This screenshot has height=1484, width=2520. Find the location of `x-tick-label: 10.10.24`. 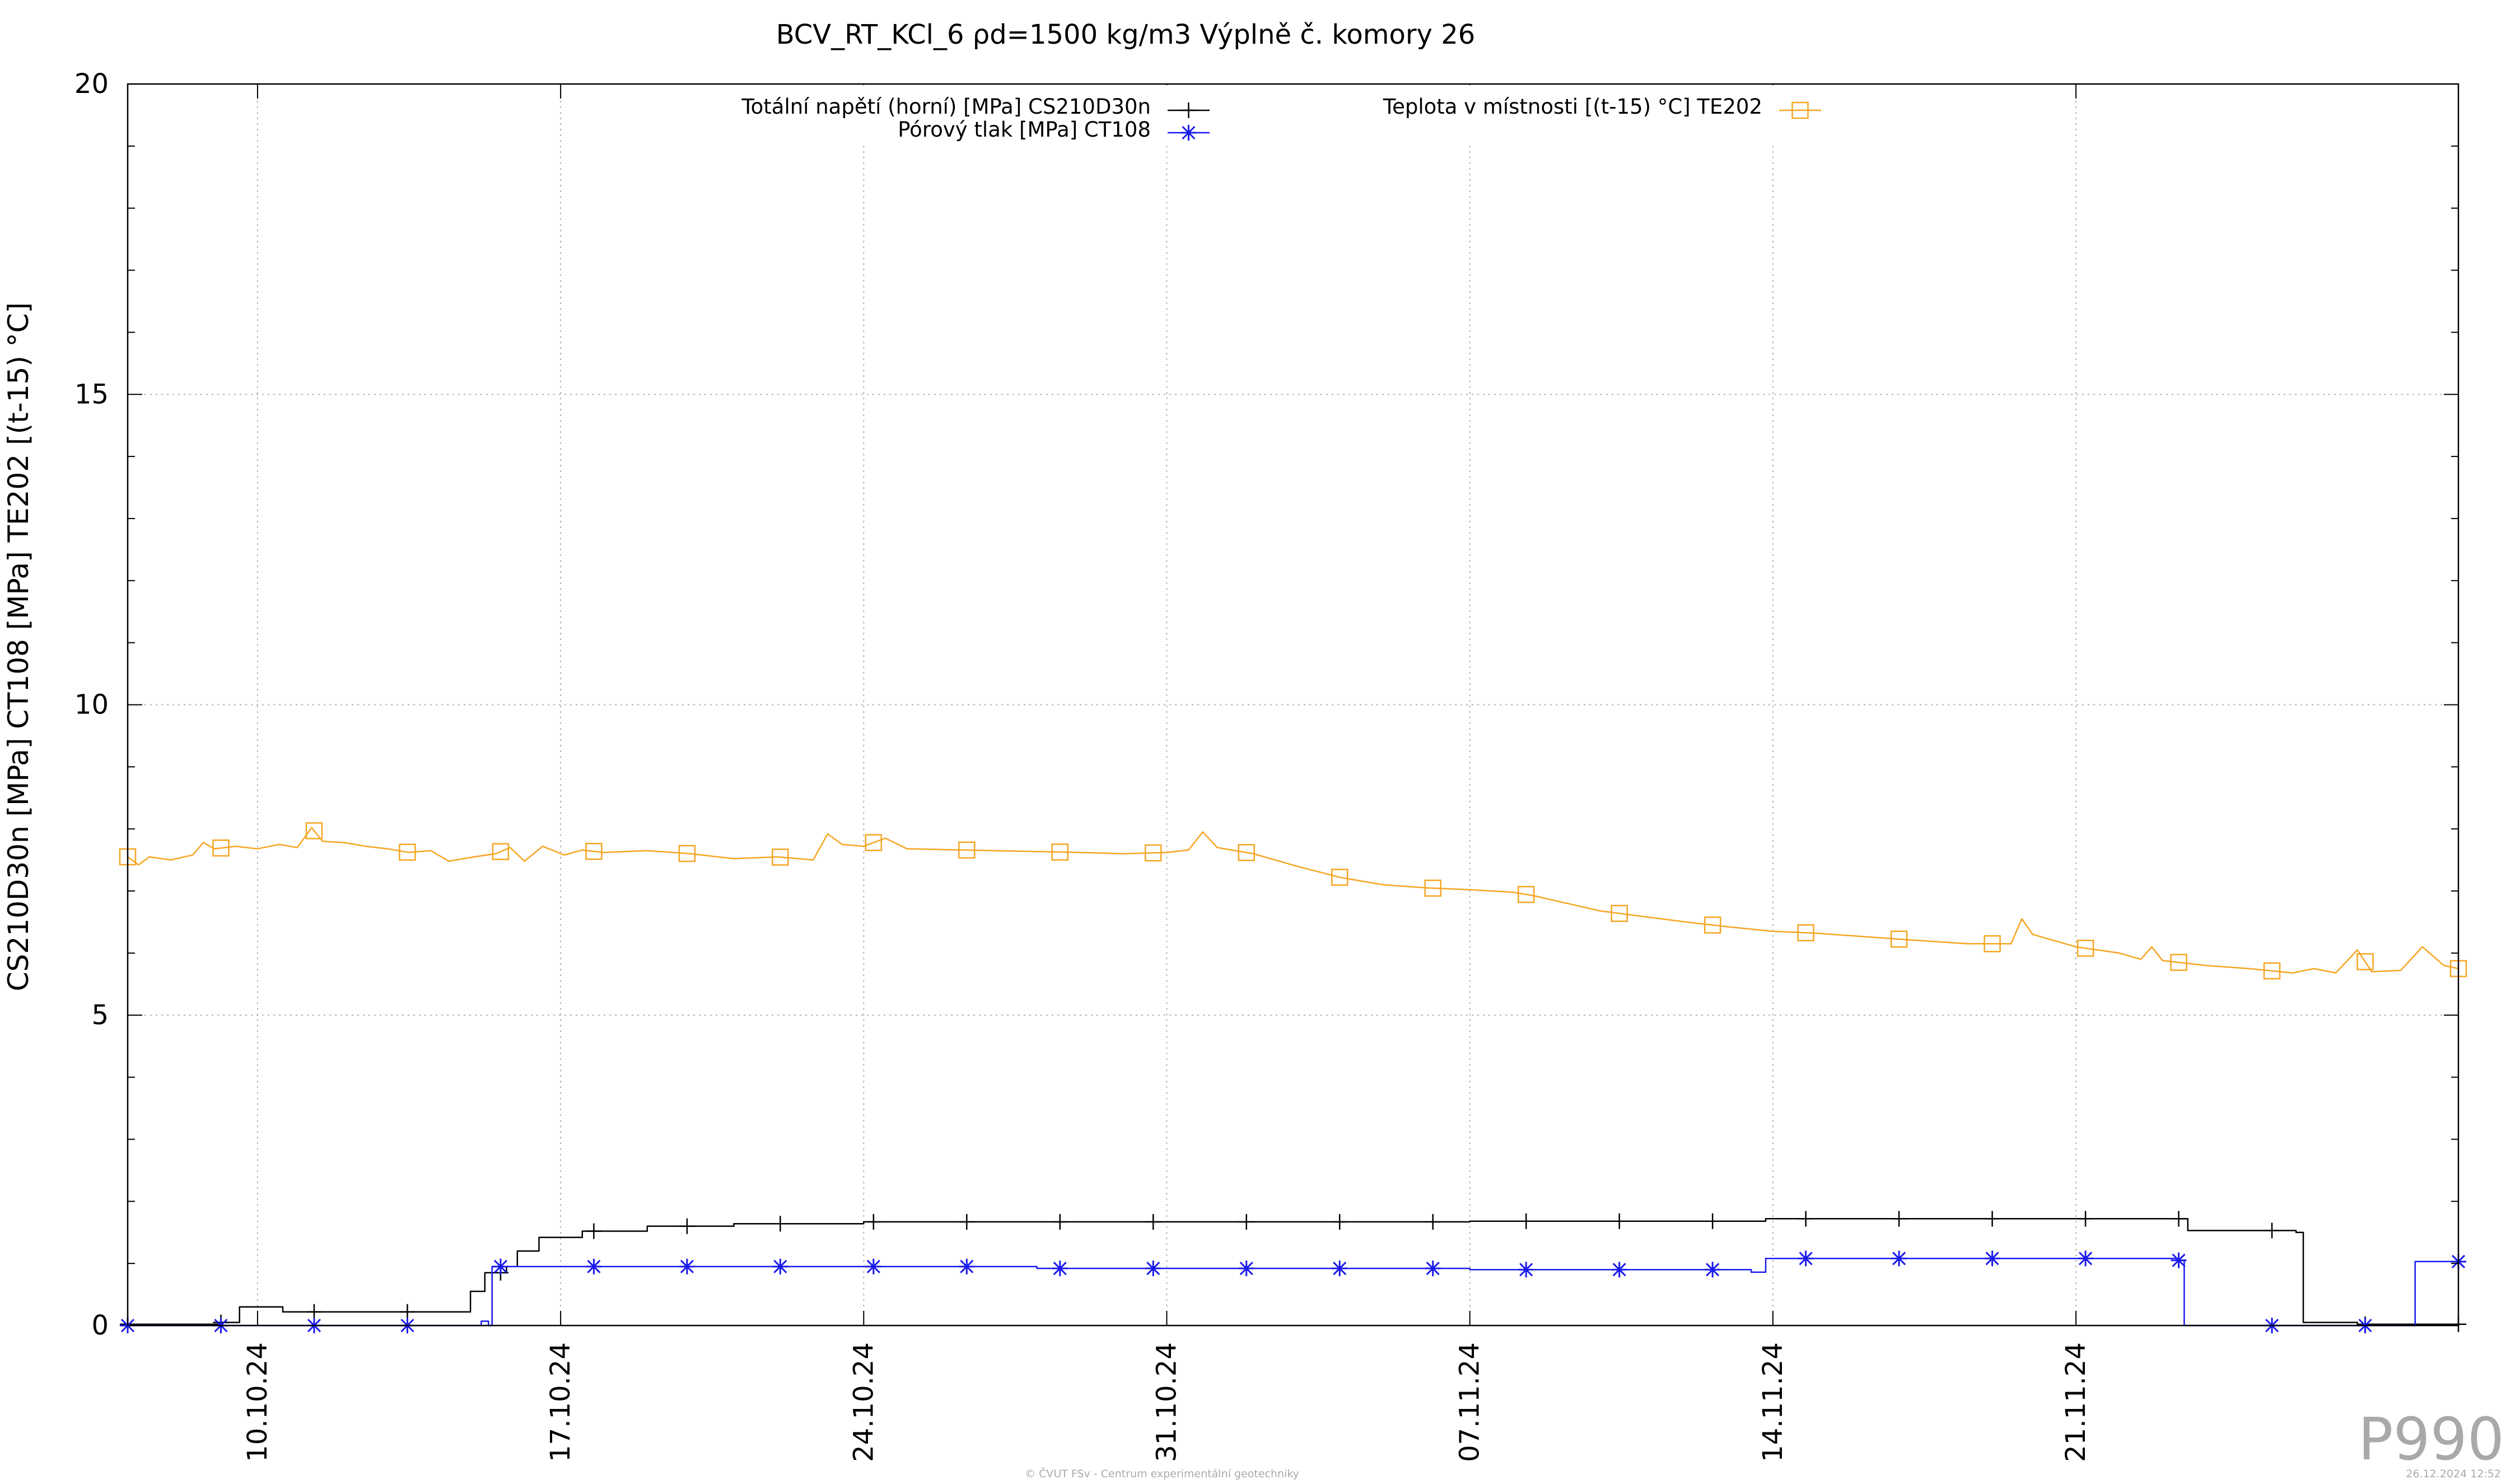

x-tick-label: 10.10.24 is located at coordinates (258, 1402).